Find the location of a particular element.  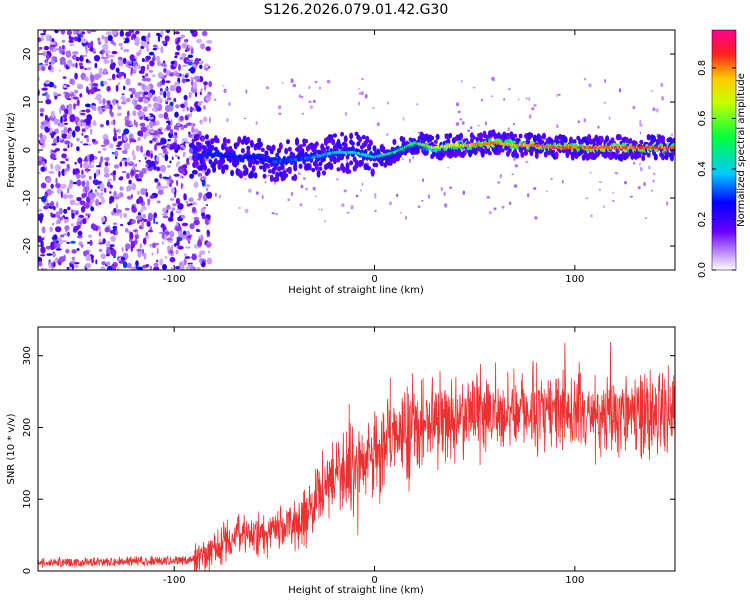

spectrogram-y-tick-label: 0 is located at coordinates (27, 150).